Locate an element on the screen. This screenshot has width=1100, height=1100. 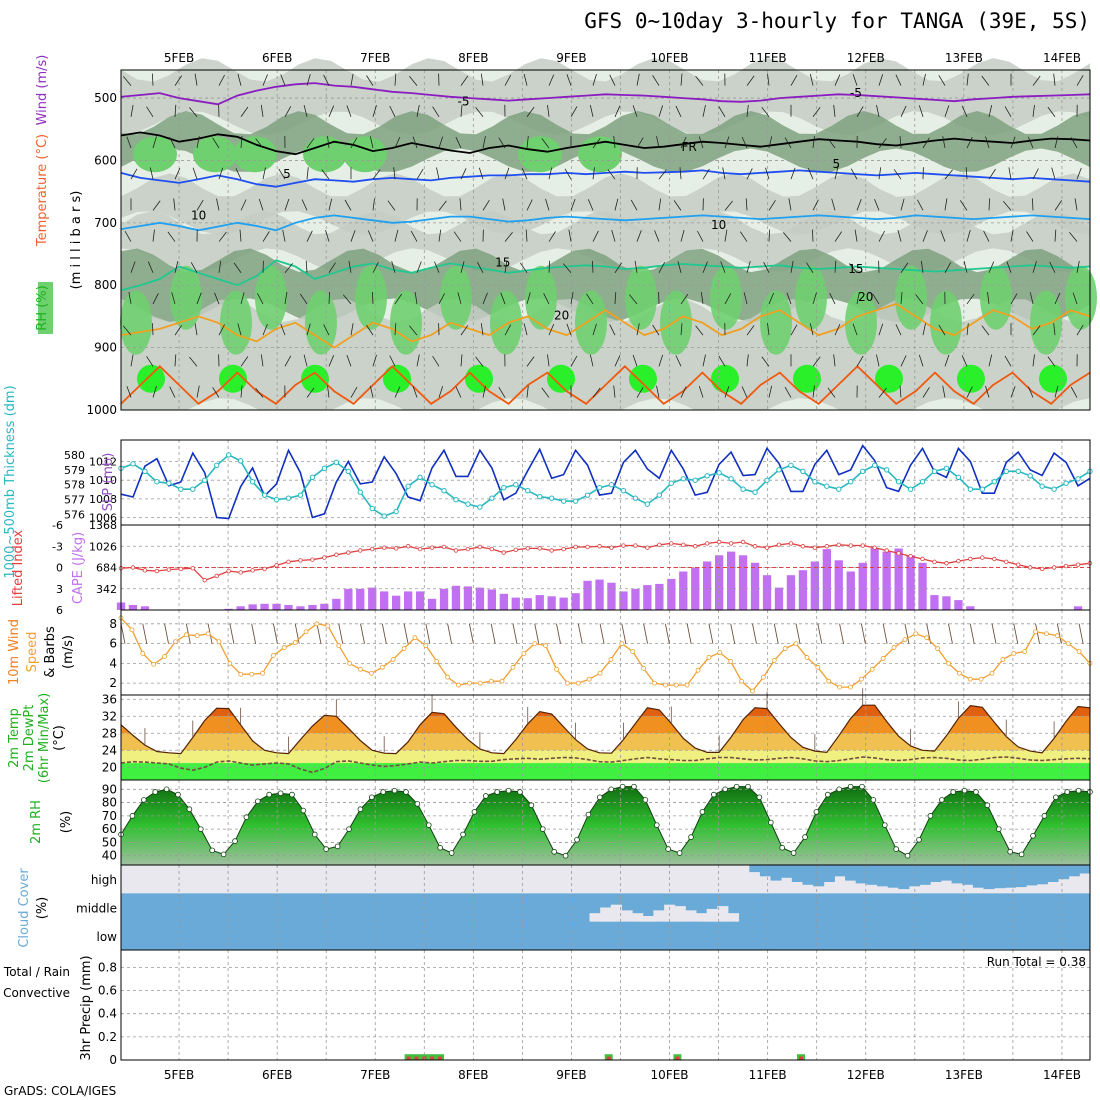
temp-fill-group is located at coordinates (605, 742).